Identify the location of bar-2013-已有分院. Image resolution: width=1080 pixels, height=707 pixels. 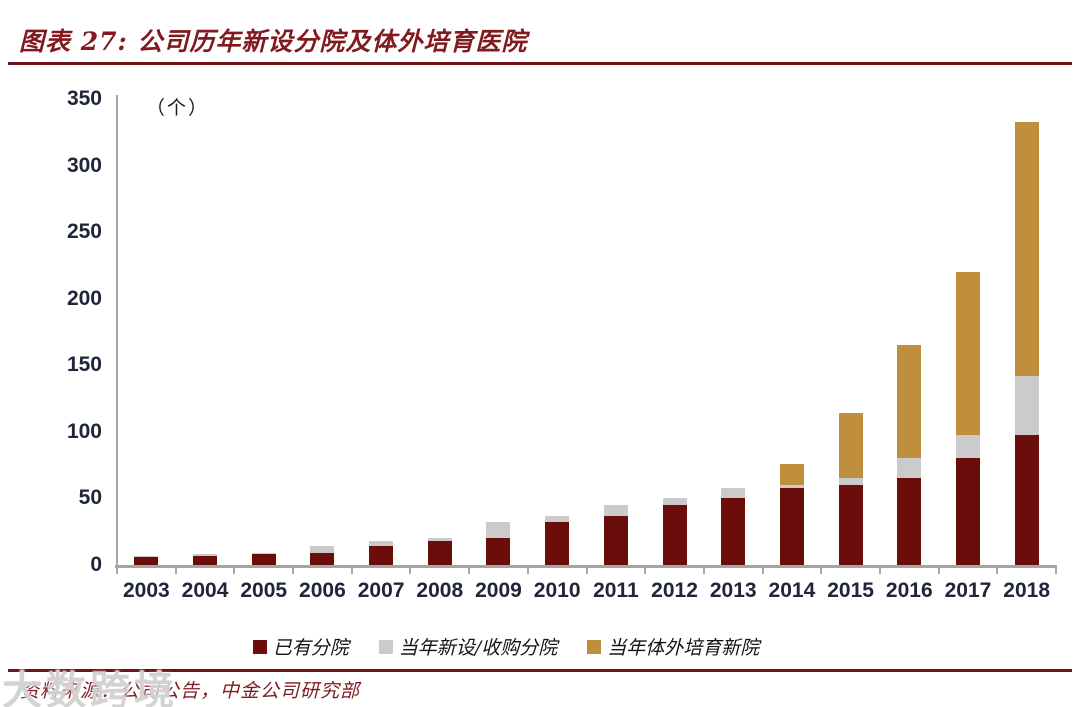
(733, 531).